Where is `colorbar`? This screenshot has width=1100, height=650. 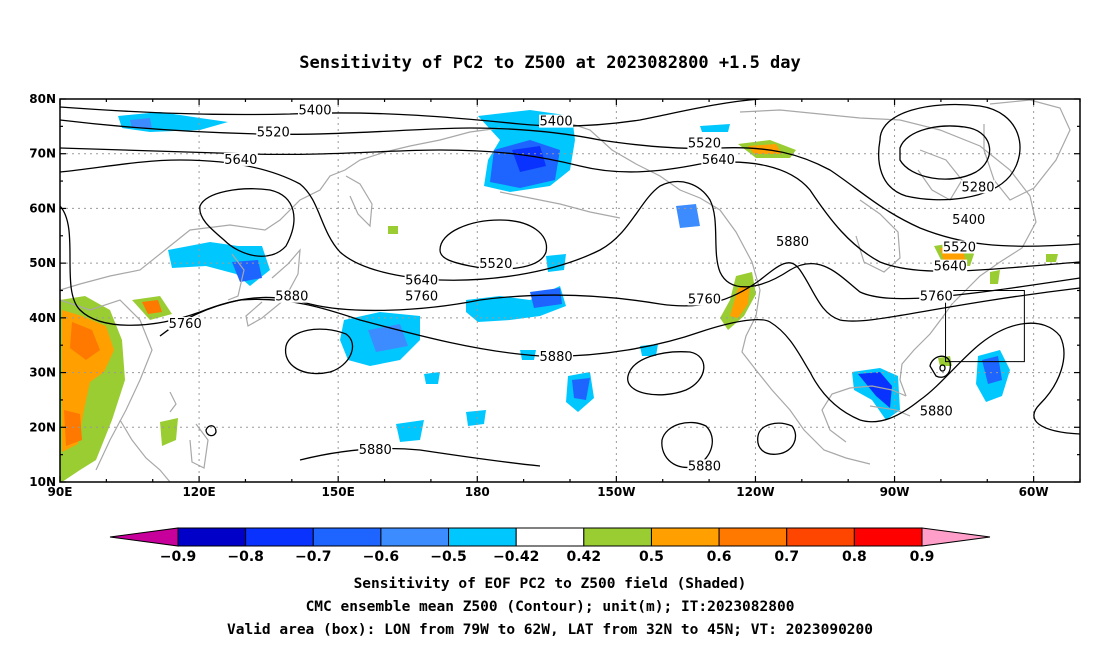 colorbar is located at coordinates (550, 537).